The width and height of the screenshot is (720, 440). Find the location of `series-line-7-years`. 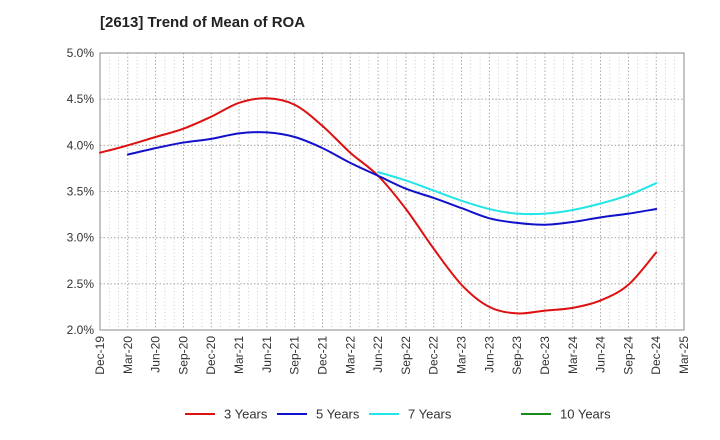

series-line-7-years is located at coordinates (517, 193).